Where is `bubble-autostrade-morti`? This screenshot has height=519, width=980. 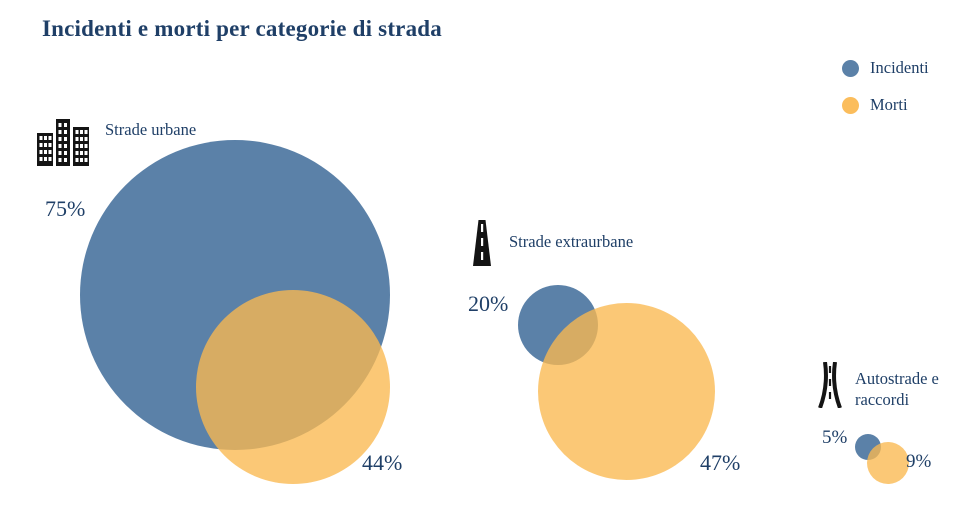 bubble-autostrade-morti is located at coordinates (888, 463).